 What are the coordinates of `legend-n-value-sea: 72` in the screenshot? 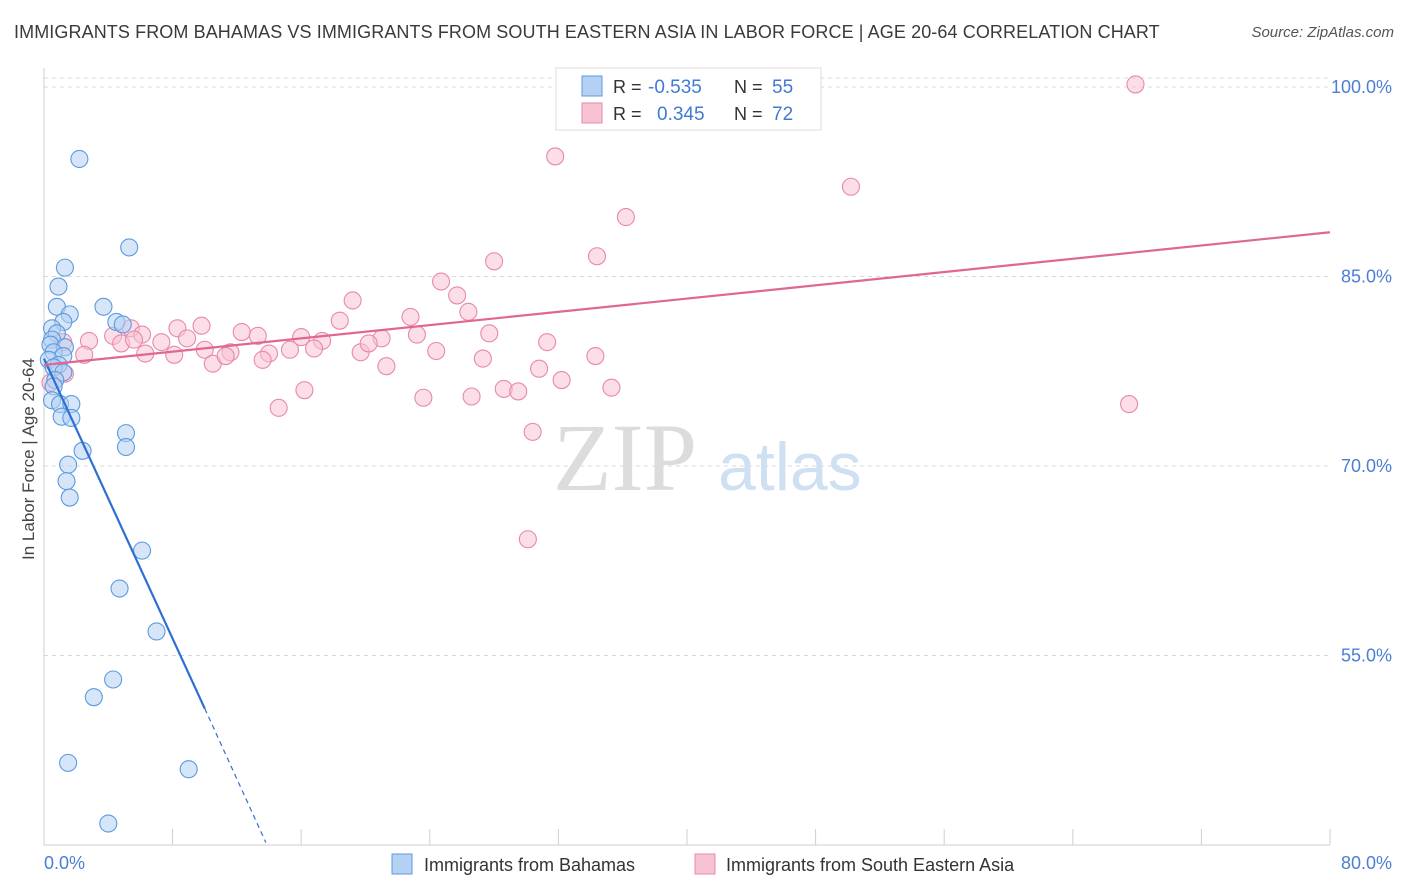 It's located at (782, 114).